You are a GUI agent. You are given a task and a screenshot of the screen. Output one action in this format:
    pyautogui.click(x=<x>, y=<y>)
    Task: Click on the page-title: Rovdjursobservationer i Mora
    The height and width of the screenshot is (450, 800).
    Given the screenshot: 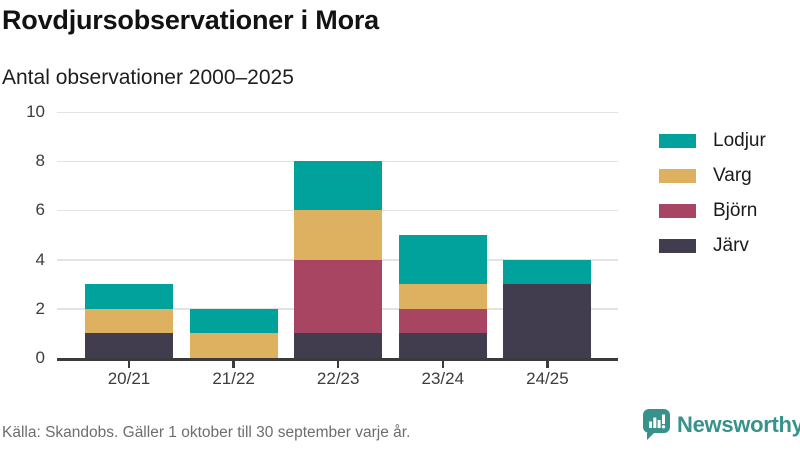 What is the action you would take?
    pyautogui.click(x=190, y=20)
    